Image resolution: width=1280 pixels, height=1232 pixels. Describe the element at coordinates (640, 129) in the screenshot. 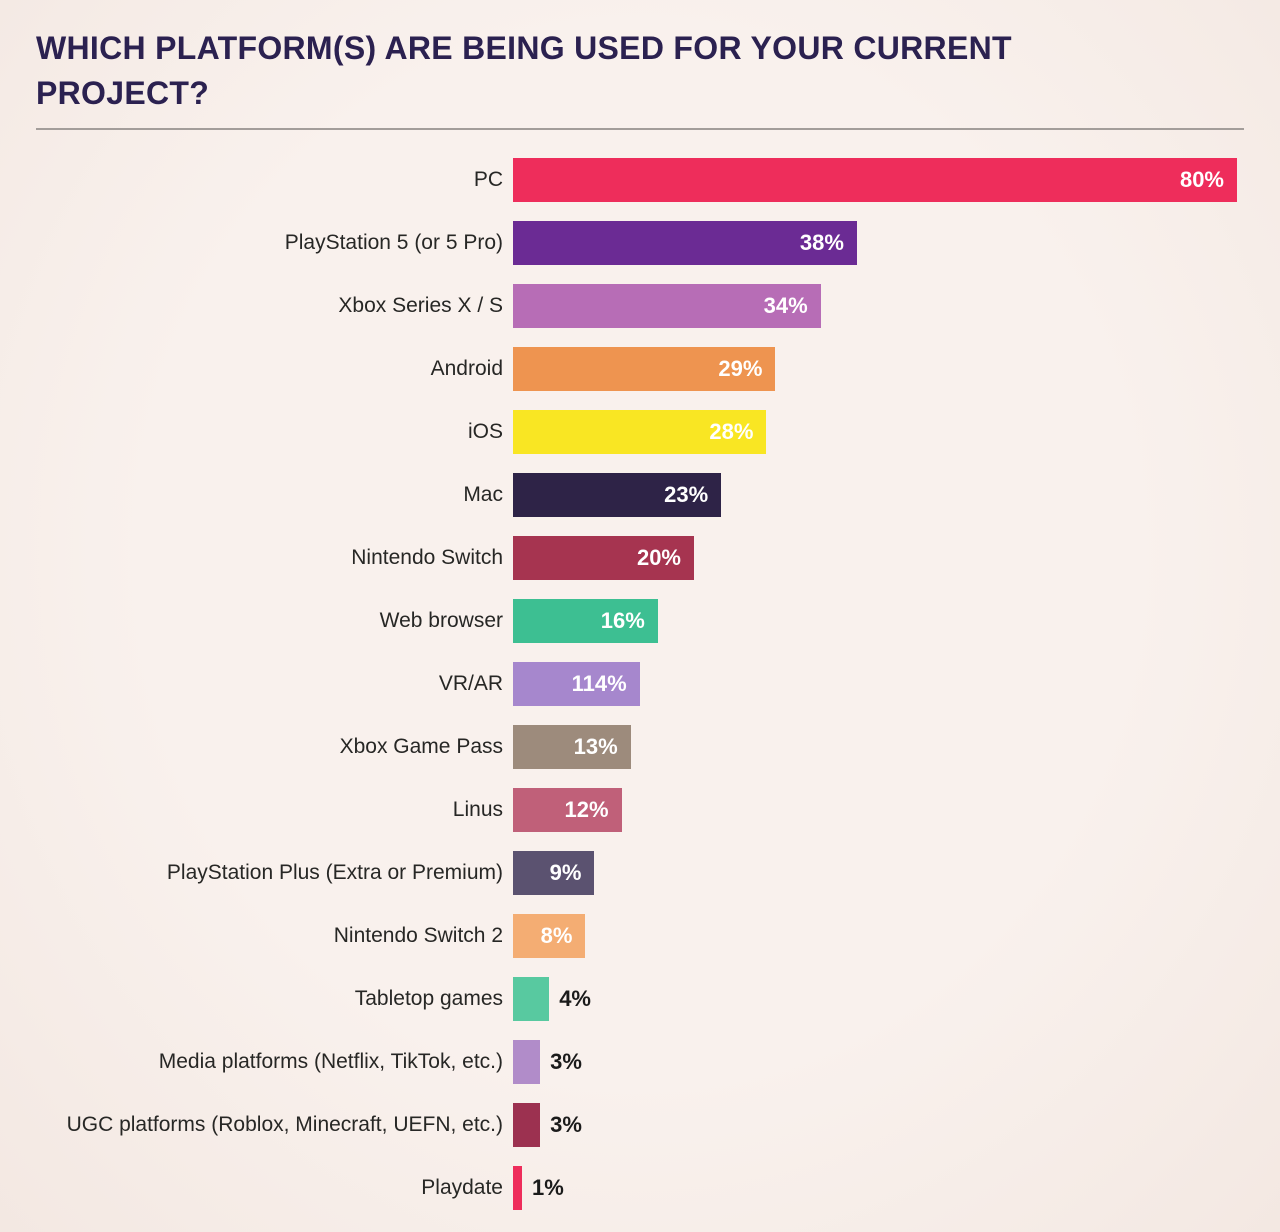

I see `title-divider` at that location.